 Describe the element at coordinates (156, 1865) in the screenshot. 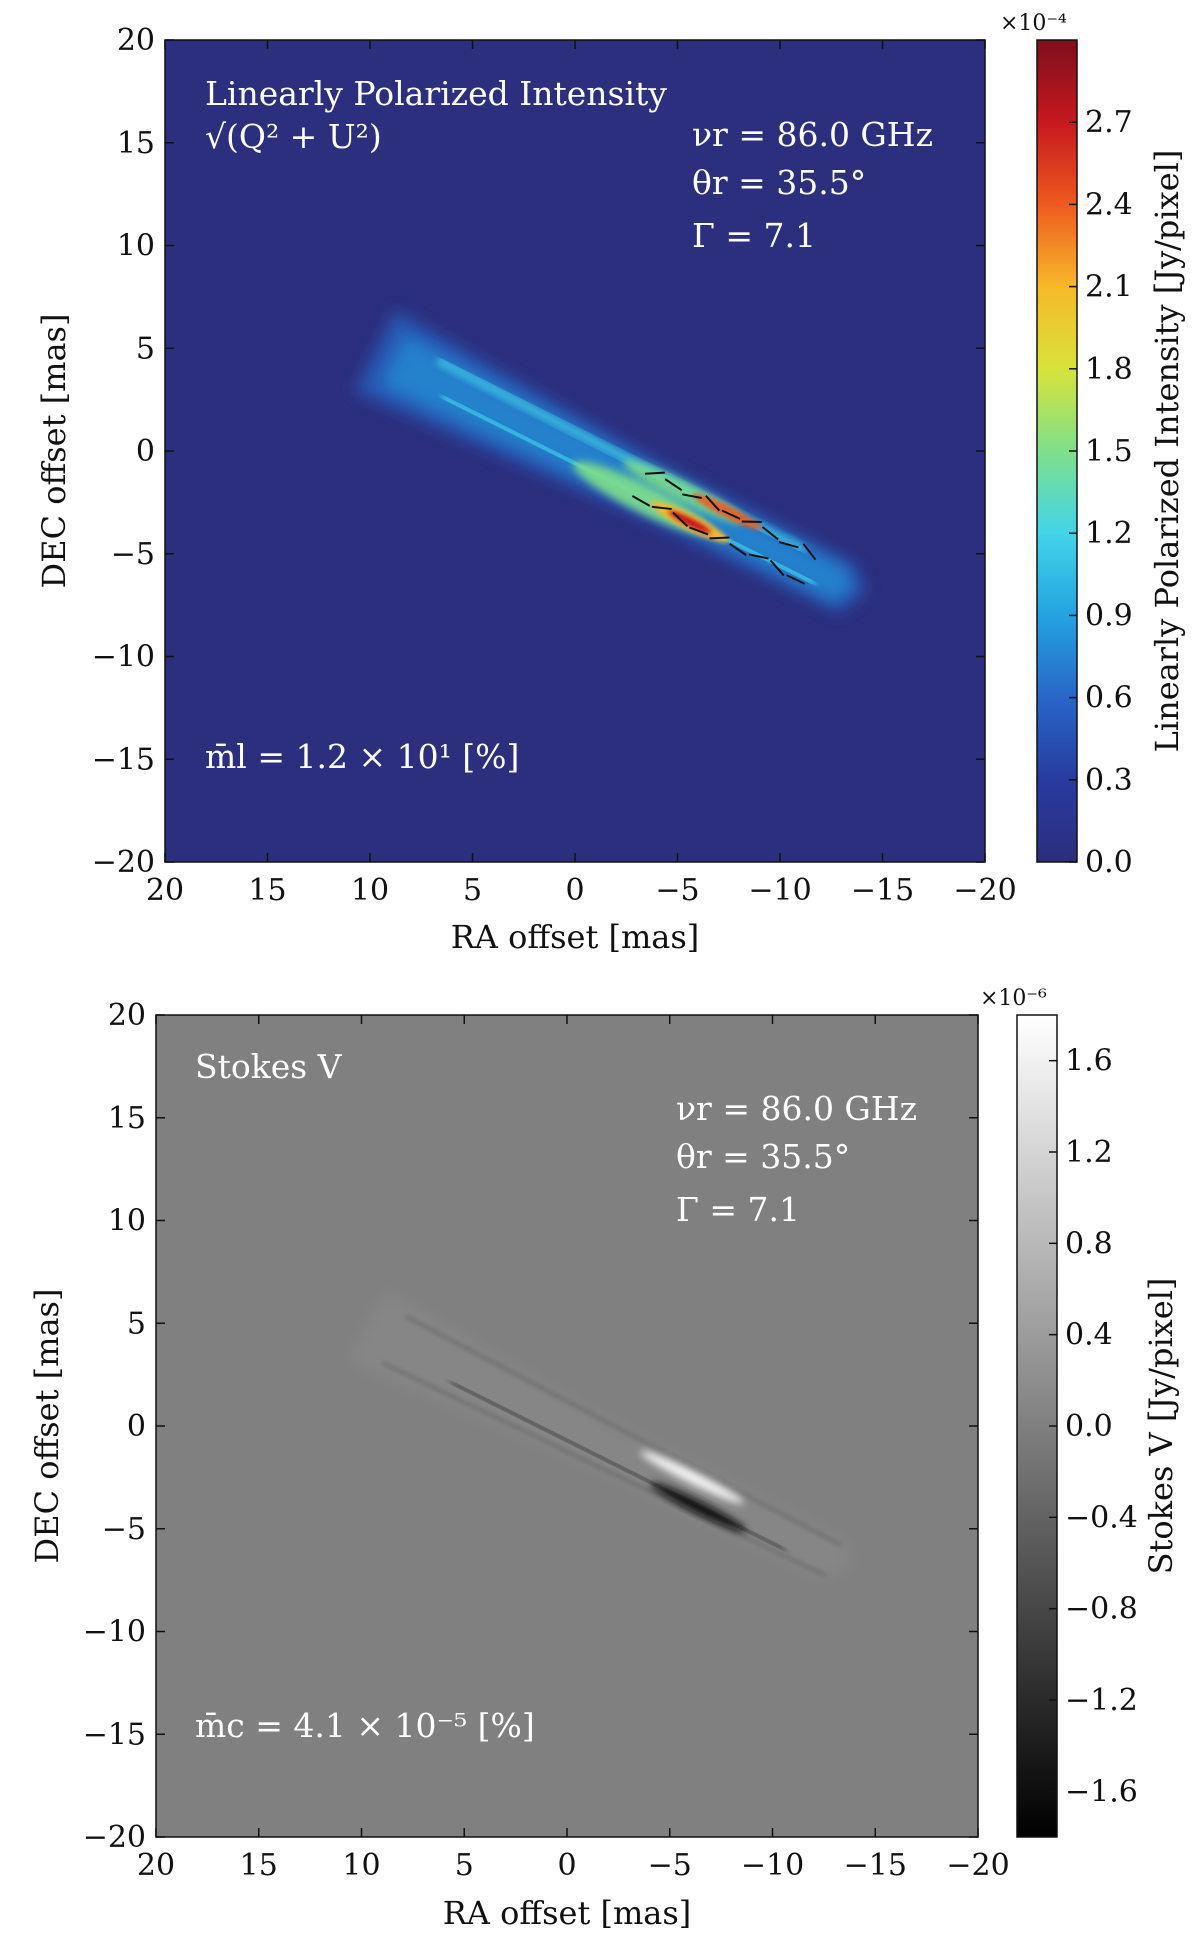

I see `x-tick-label: 20` at that location.